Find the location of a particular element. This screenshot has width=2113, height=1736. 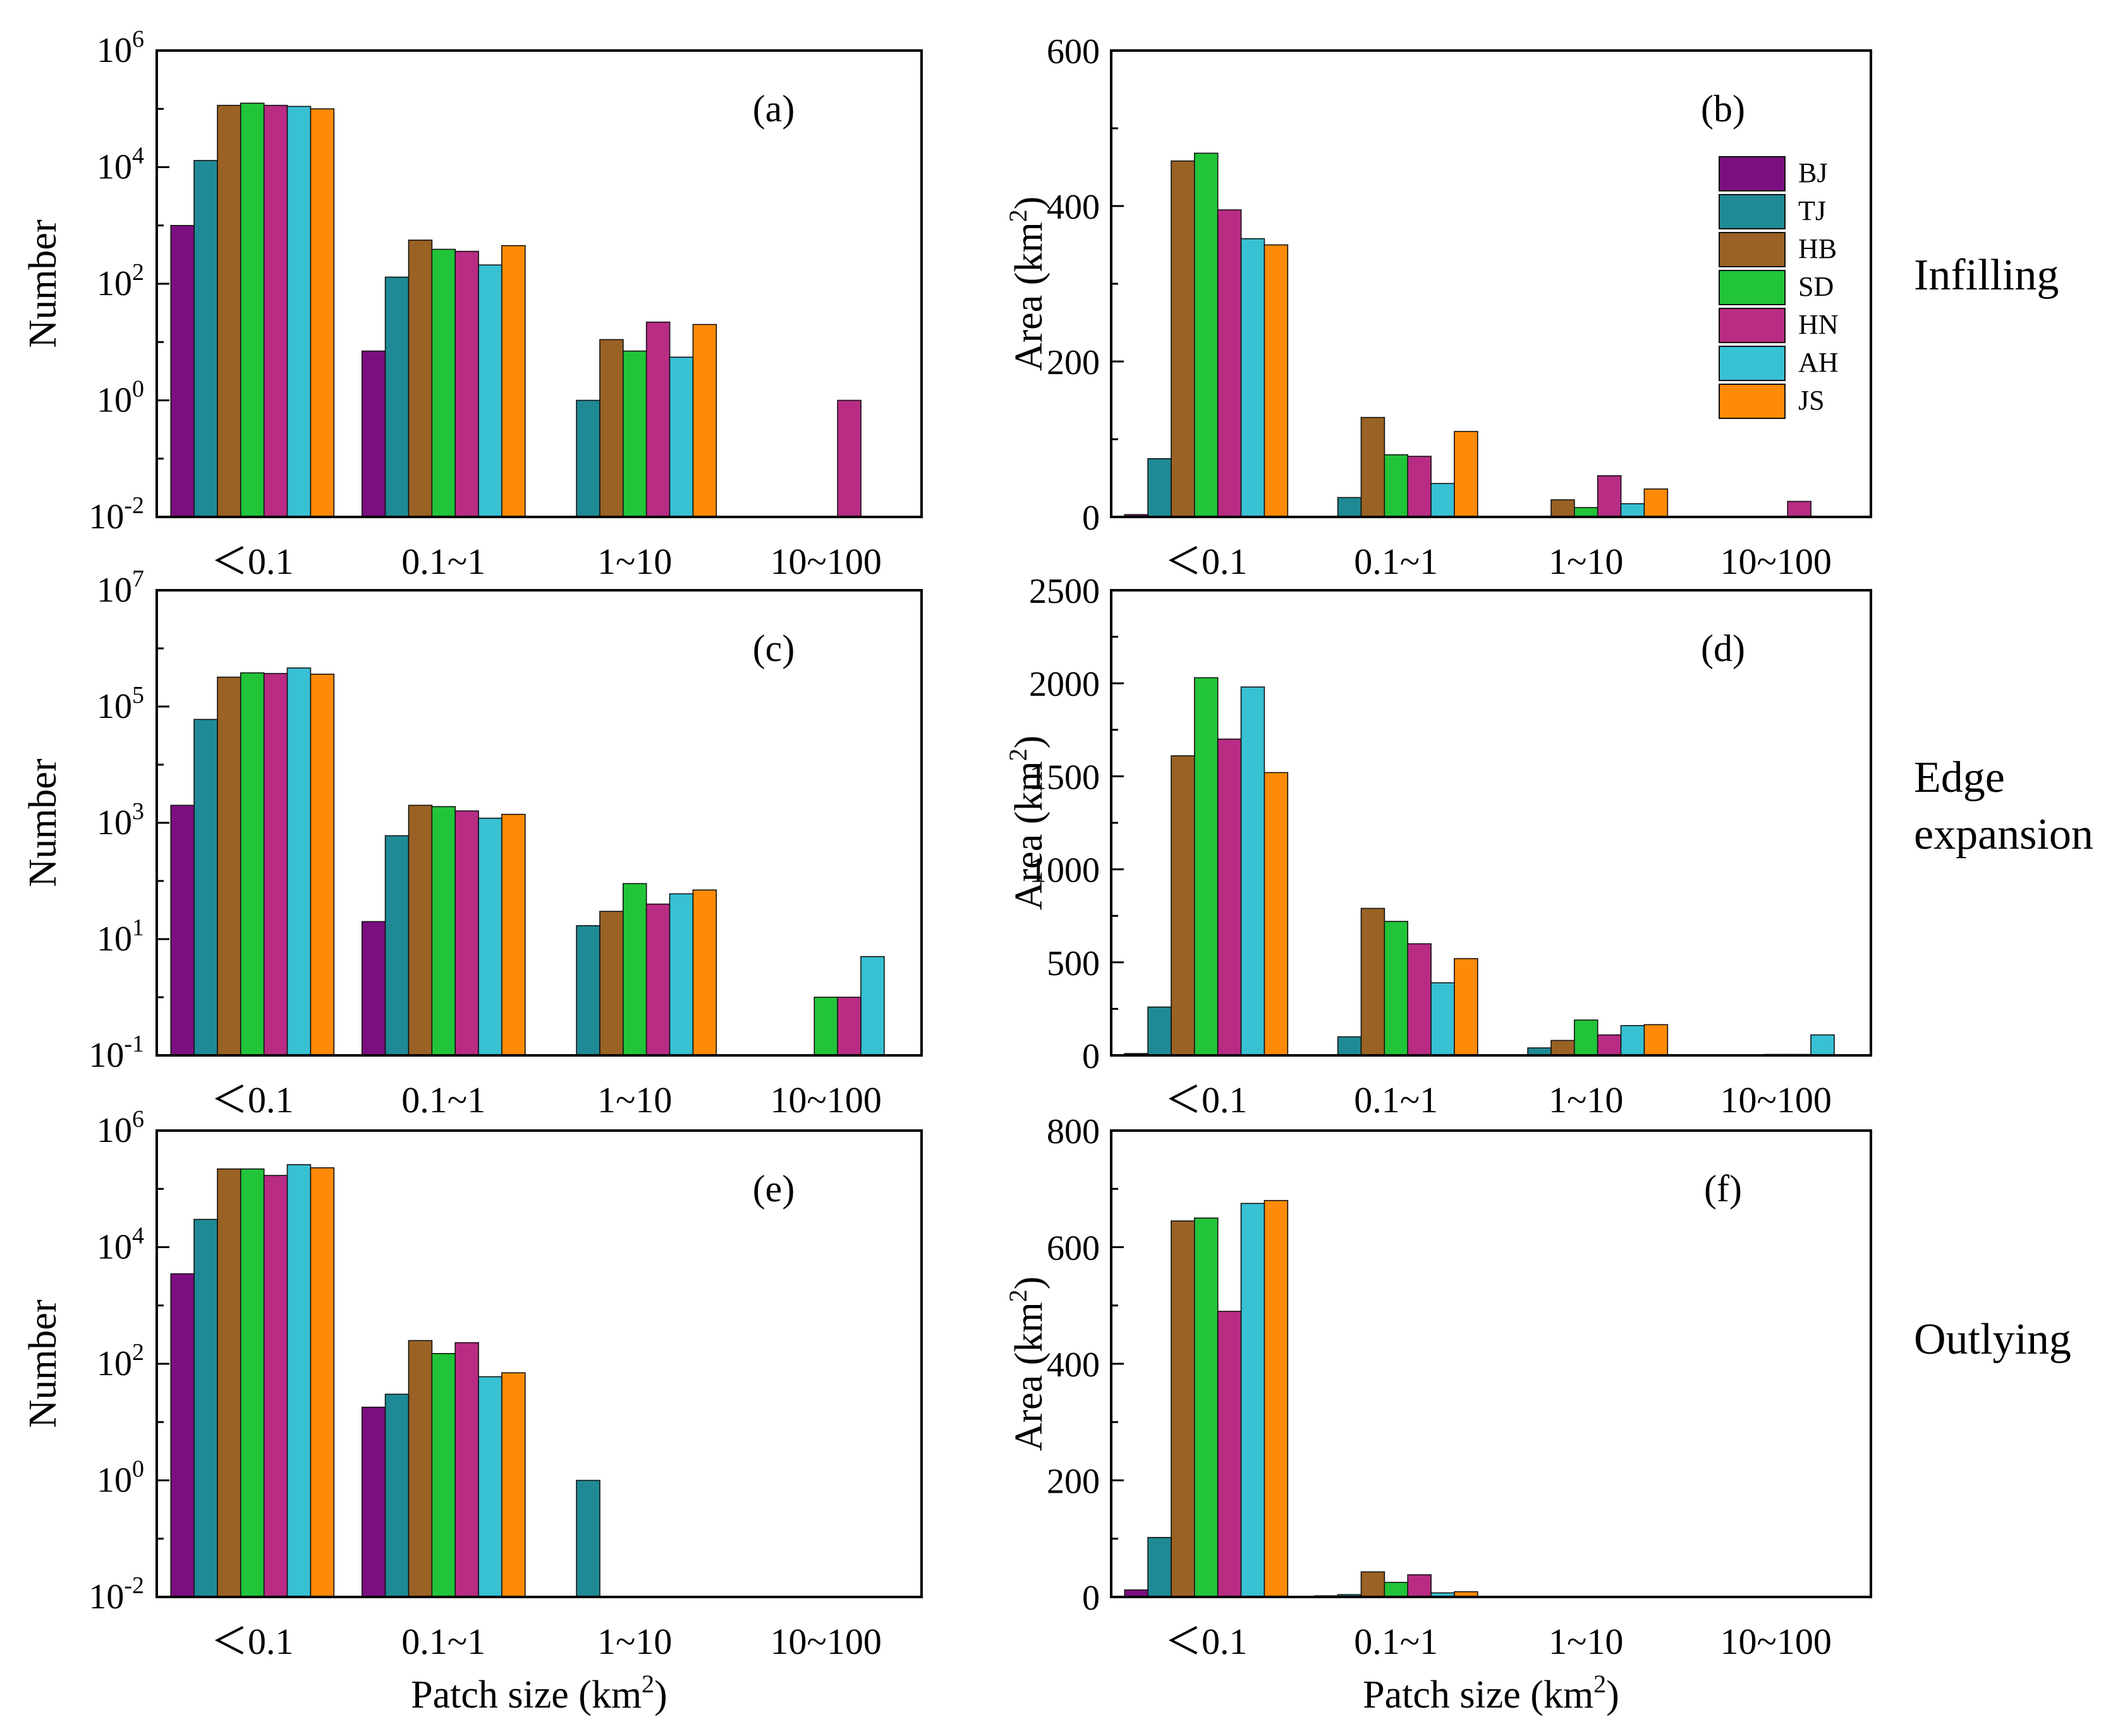

y-tick-label: 10¹ is located at coordinates (120, 936).